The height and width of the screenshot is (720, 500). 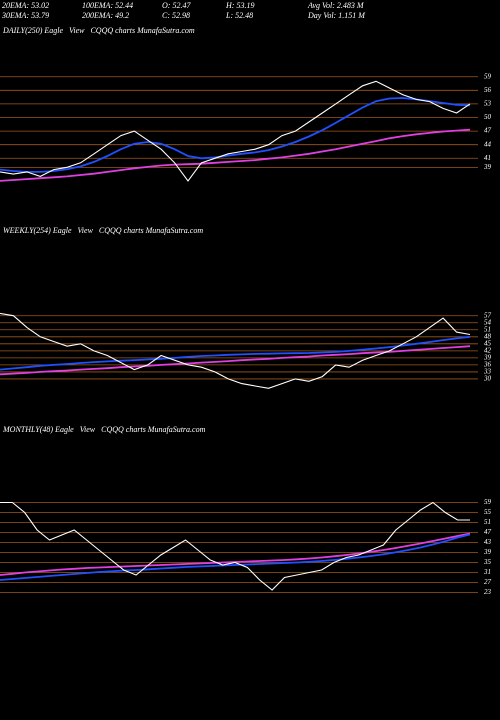 What do you see at coordinates (488, 315) in the screenshot?
I see `y-tick-label: 57` at bounding box center [488, 315].